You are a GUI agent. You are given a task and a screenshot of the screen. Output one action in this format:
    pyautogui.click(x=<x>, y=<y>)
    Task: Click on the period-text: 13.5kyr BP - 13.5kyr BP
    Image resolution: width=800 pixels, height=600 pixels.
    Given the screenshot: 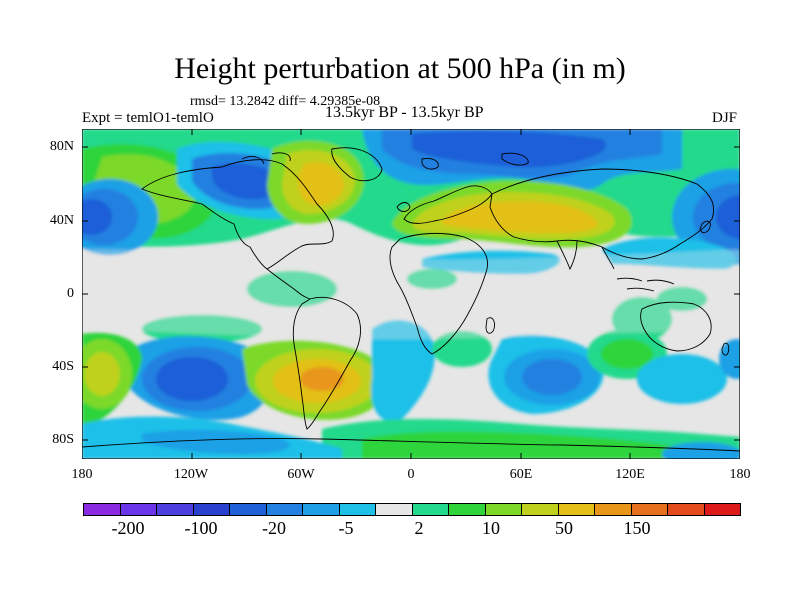 What is the action you would take?
    pyautogui.click(x=404, y=112)
    